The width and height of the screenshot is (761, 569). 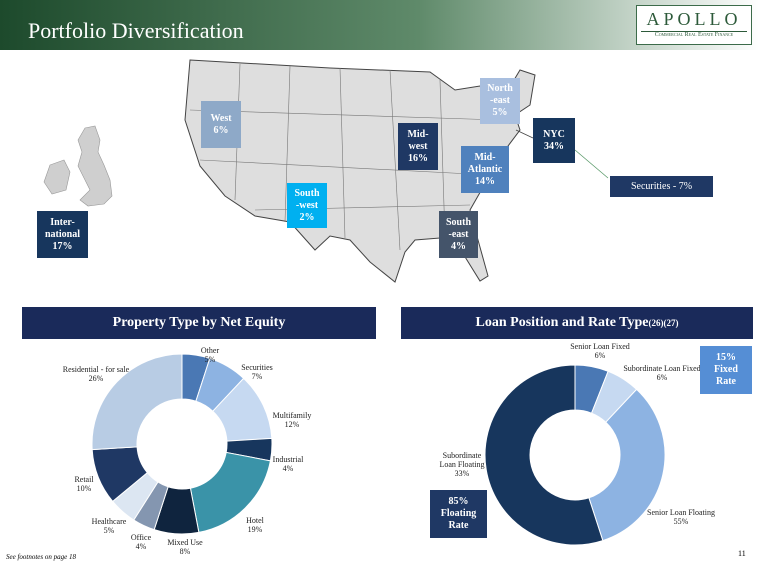 What do you see at coordinates (458, 246) in the screenshot?
I see `region-value: 4%` at bounding box center [458, 246].